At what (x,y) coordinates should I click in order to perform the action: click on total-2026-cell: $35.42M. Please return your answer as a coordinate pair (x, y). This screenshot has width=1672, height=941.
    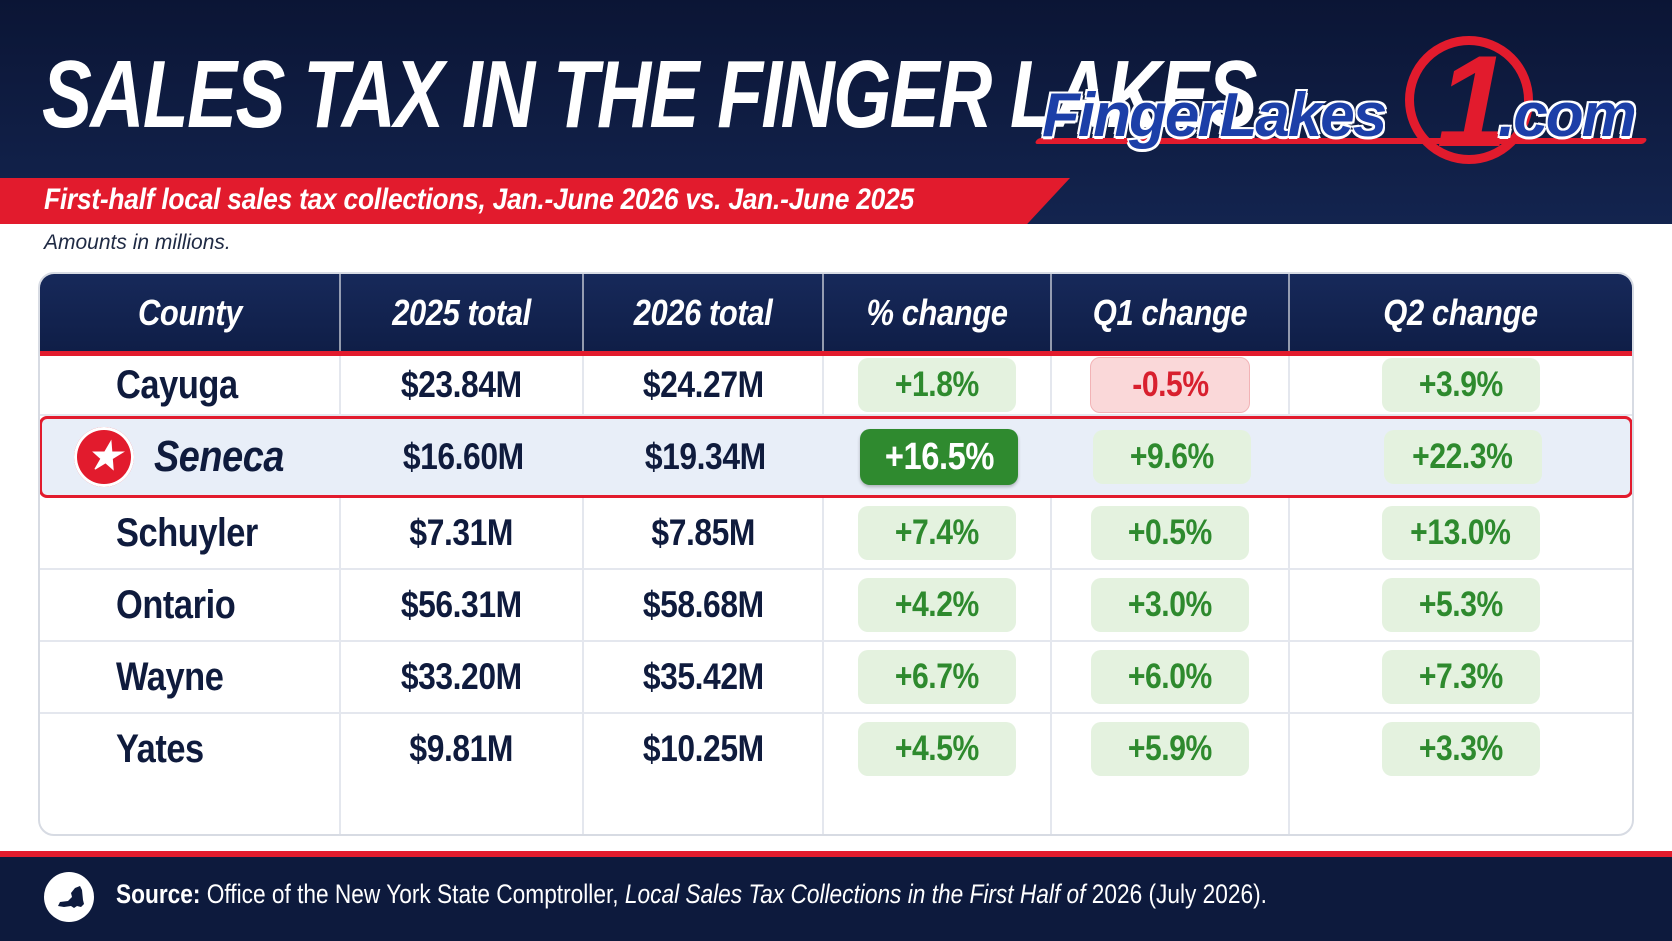
    Looking at the image, I should click on (703, 676).